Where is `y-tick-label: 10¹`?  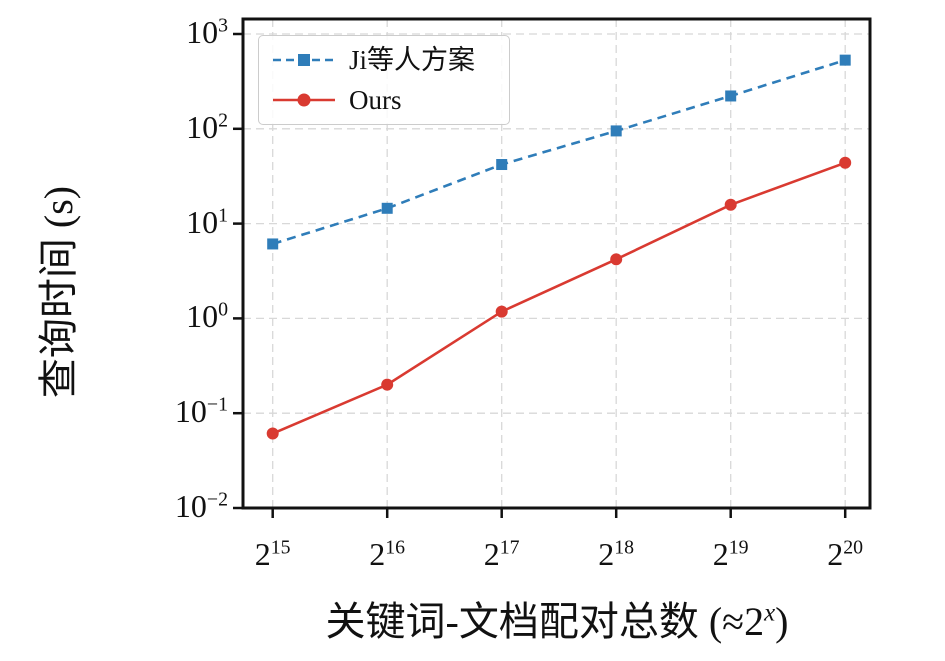
y-tick-label: 10¹ is located at coordinates (207, 221).